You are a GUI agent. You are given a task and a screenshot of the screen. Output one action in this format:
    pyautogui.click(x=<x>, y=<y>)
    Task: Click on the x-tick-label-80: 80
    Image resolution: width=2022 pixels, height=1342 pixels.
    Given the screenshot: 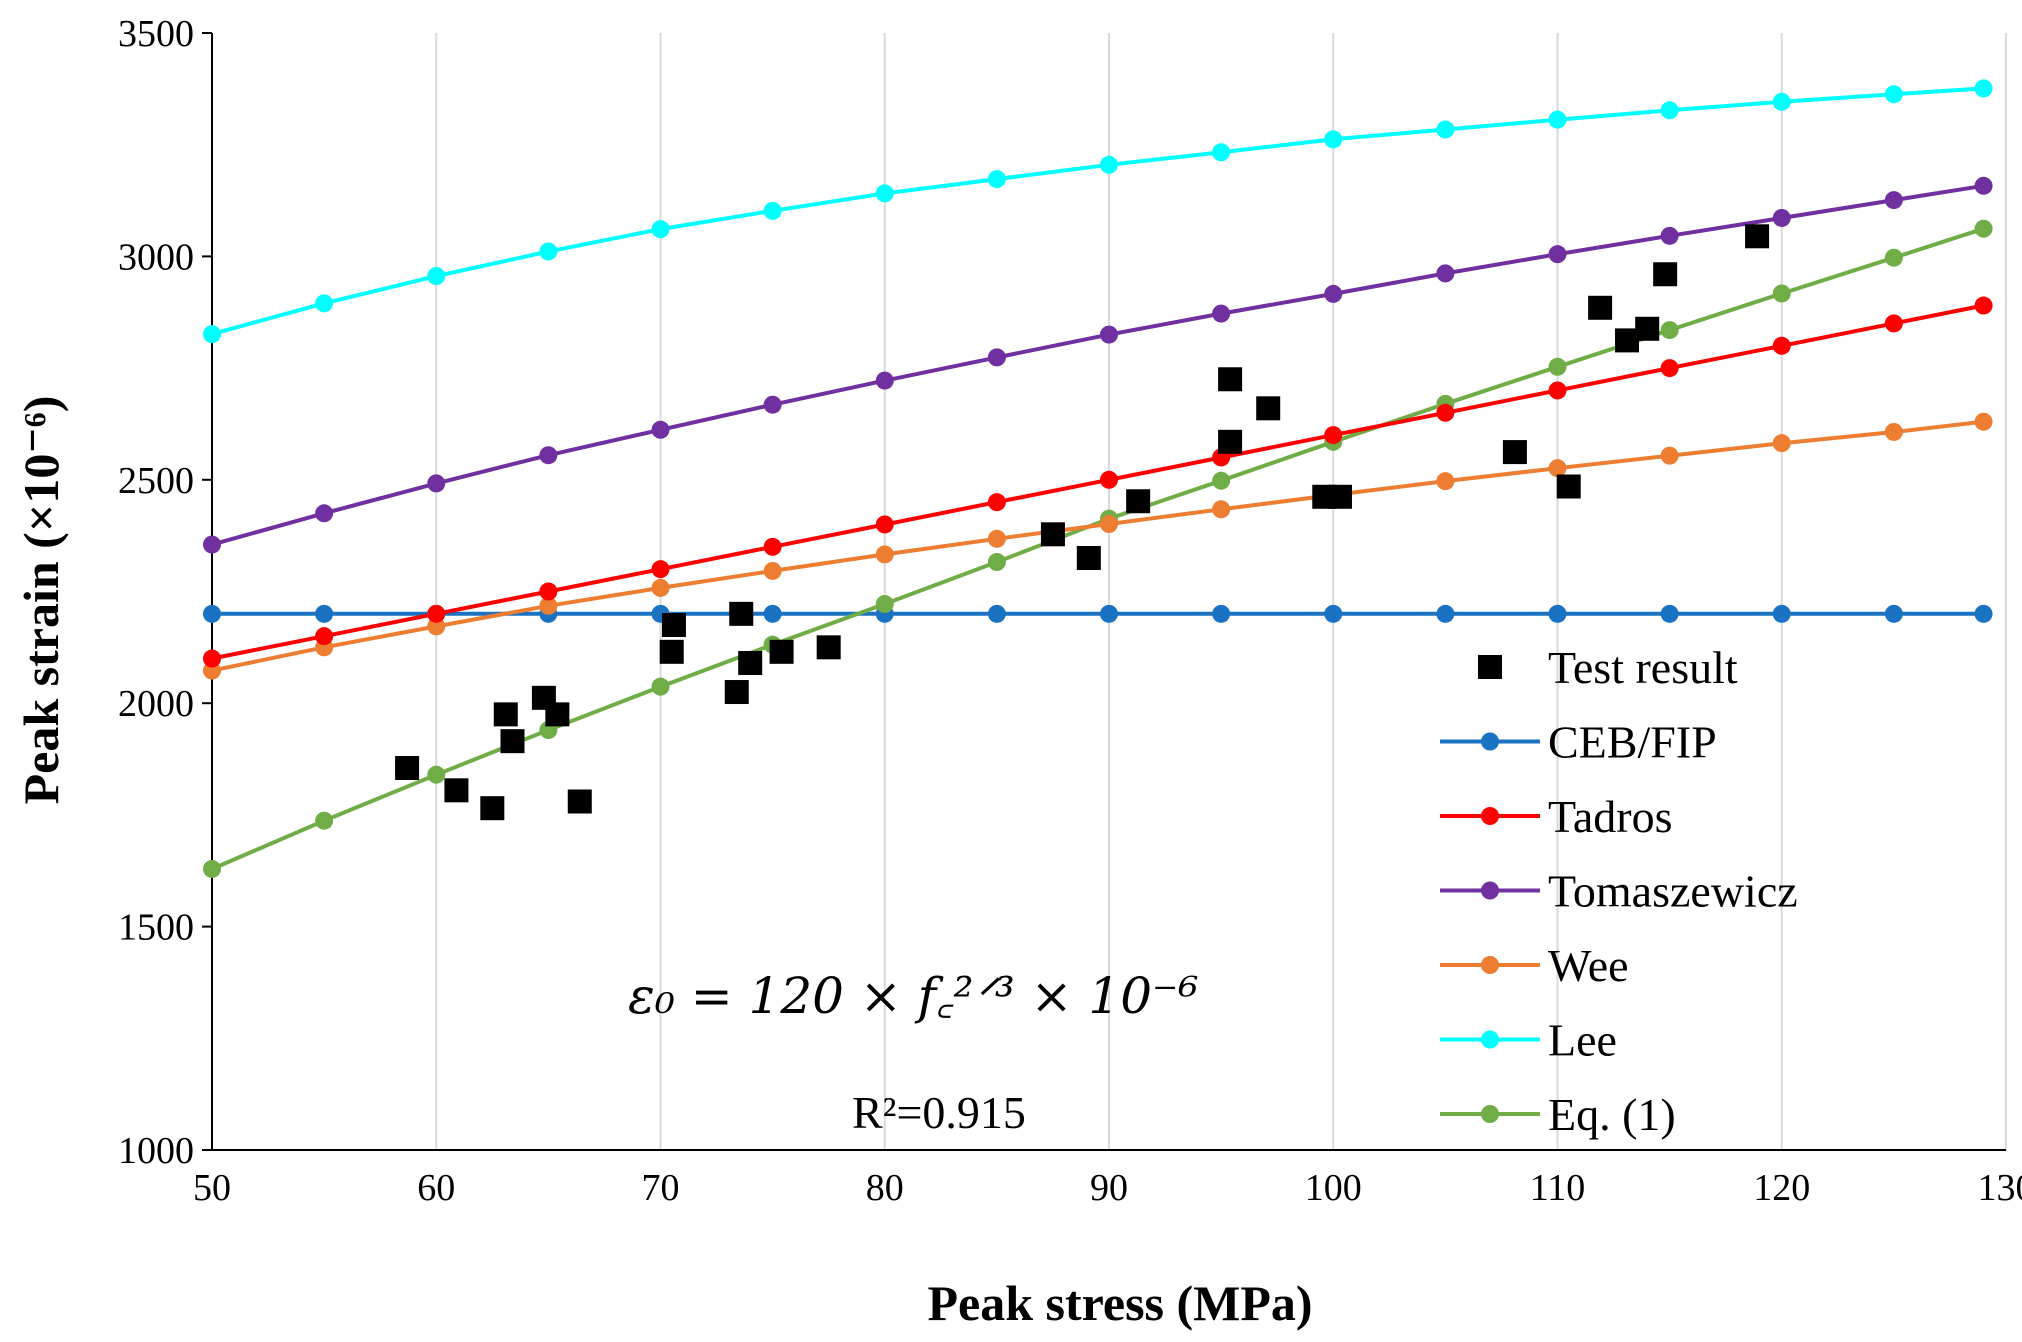 What is the action you would take?
    pyautogui.click(x=885, y=1188)
    